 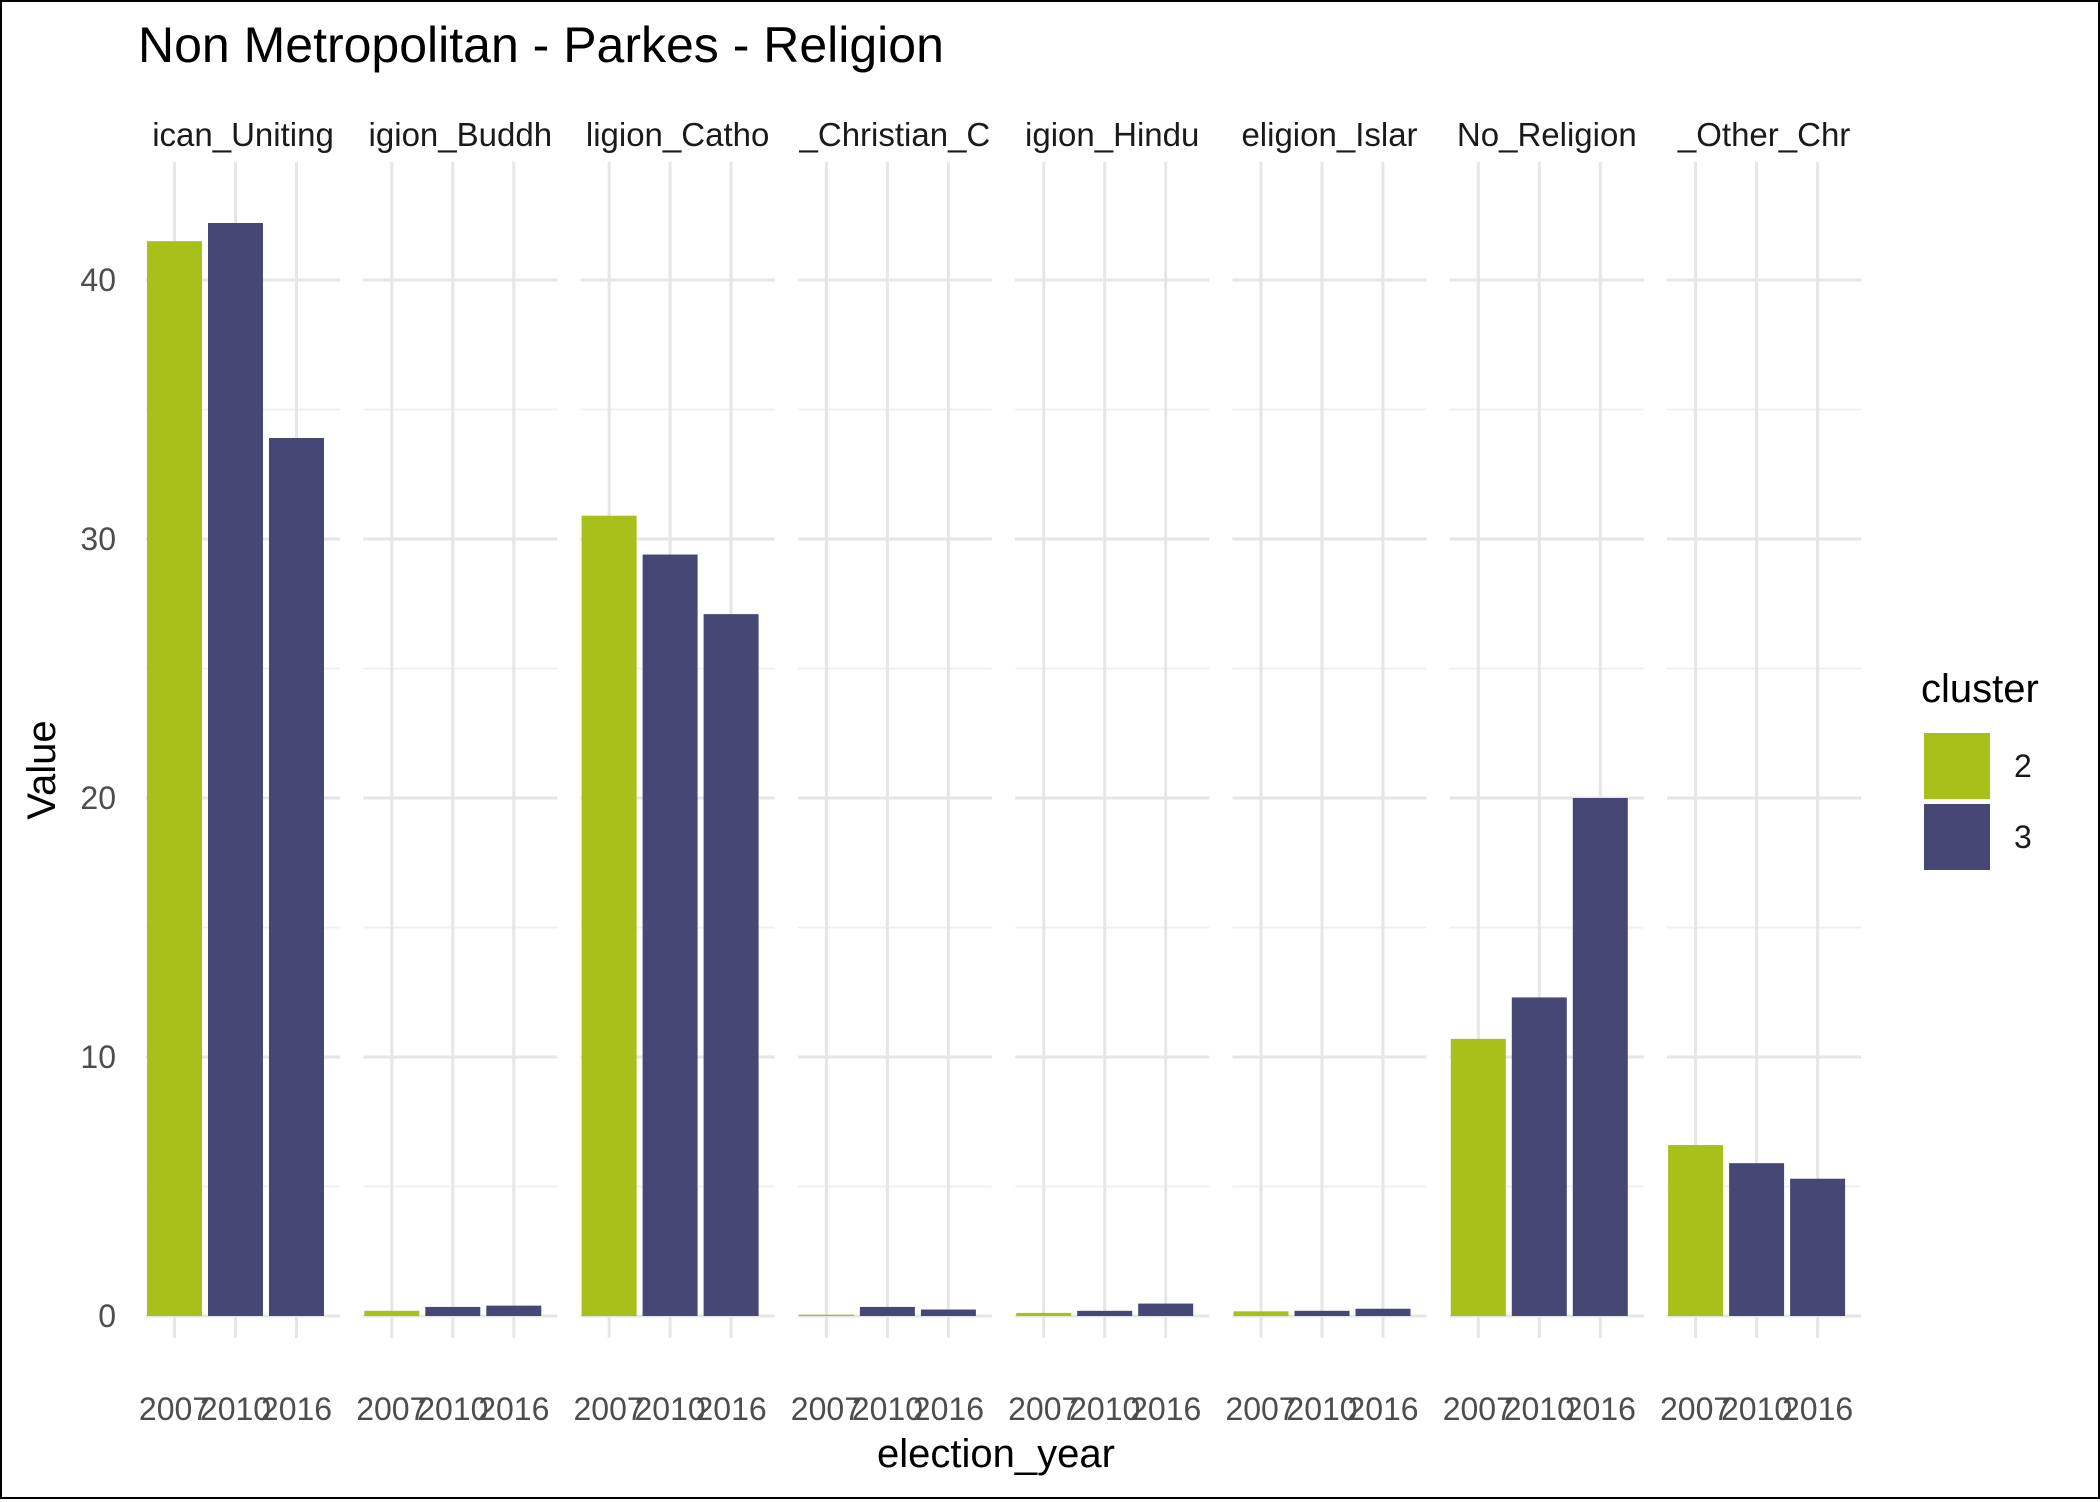 What do you see at coordinates (514, 1310) in the screenshot?
I see `bar-igion_Buddh-2016` at bounding box center [514, 1310].